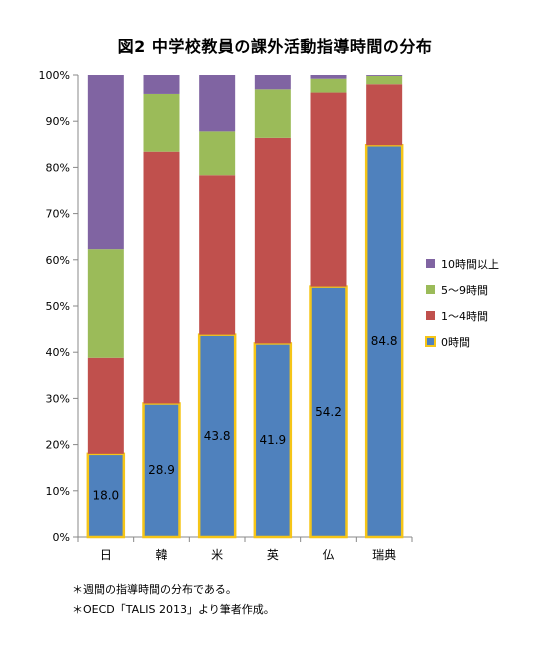  I want to click on data-label: 43.8, so click(217, 436).